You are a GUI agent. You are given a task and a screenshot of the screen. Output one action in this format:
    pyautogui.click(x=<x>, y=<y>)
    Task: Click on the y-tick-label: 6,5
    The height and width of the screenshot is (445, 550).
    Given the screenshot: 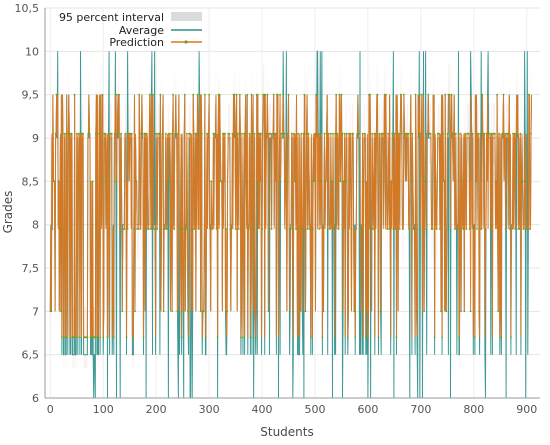 What is the action you would take?
    pyautogui.click(x=31, y=355)
    